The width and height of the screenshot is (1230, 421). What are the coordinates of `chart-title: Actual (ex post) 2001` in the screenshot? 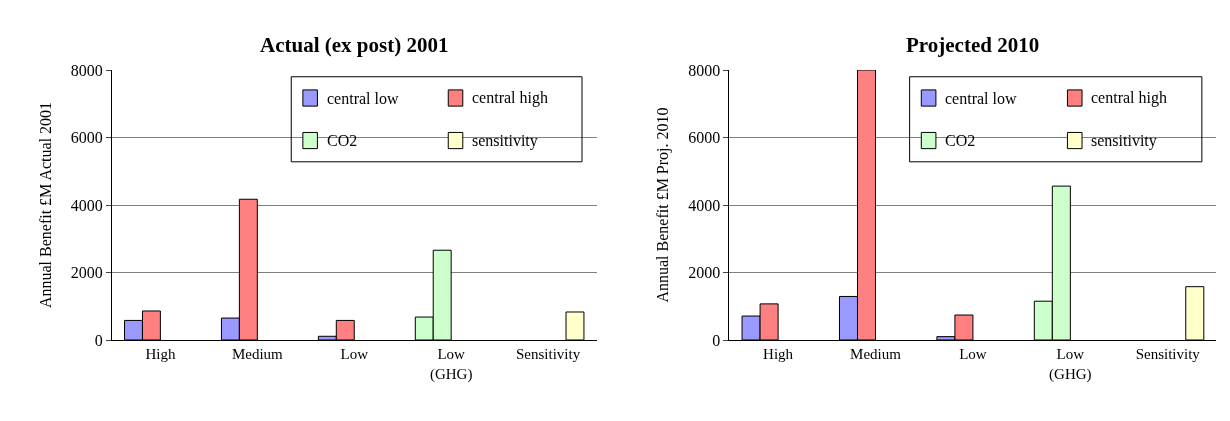 It's located at (354, 45).